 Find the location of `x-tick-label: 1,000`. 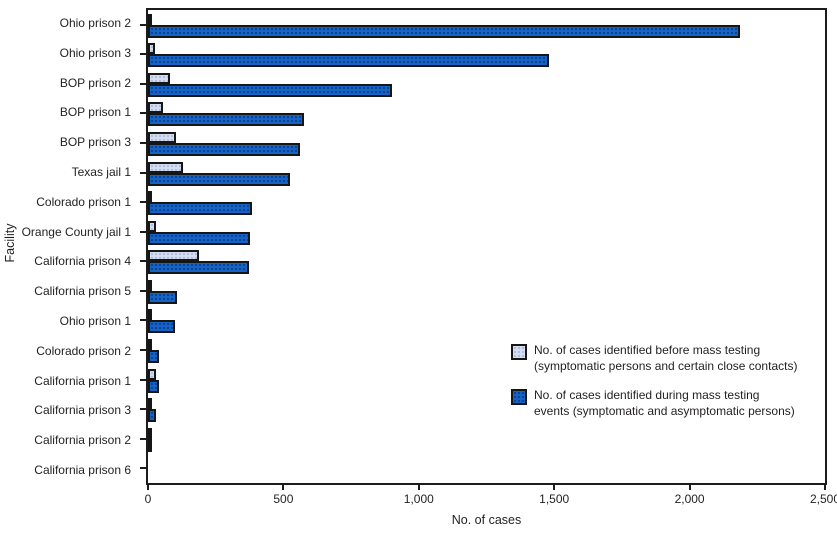

x-tick-label: 1,000 is located at coordinates (418, 499).